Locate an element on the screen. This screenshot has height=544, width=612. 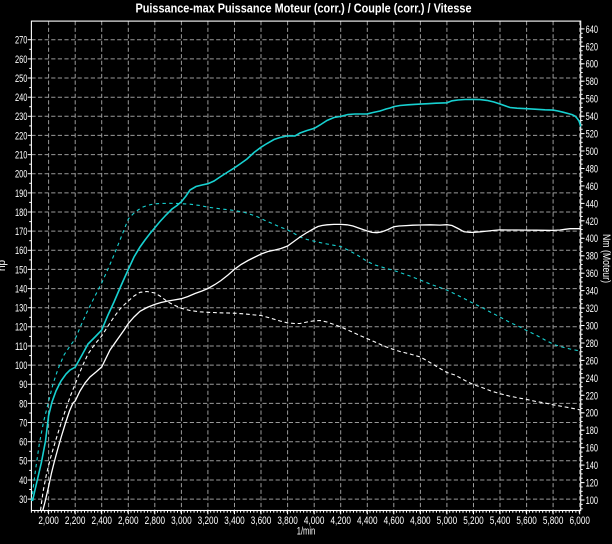
svg-text: 520 is located at coordinates (592, 135).